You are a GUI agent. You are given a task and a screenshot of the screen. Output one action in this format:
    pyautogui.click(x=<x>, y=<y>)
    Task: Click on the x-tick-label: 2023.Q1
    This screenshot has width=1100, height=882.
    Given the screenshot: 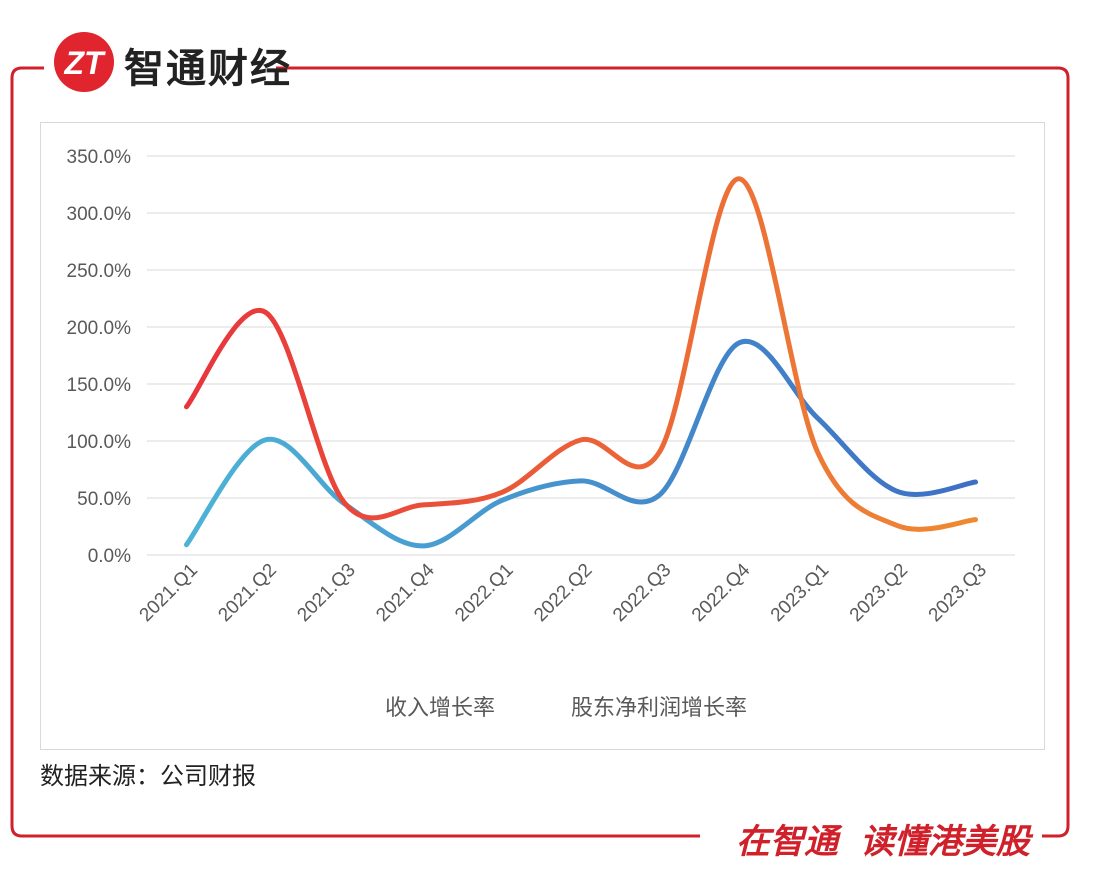 What is the action you would take?
    pyautogui.click(x=800, y=593)
    